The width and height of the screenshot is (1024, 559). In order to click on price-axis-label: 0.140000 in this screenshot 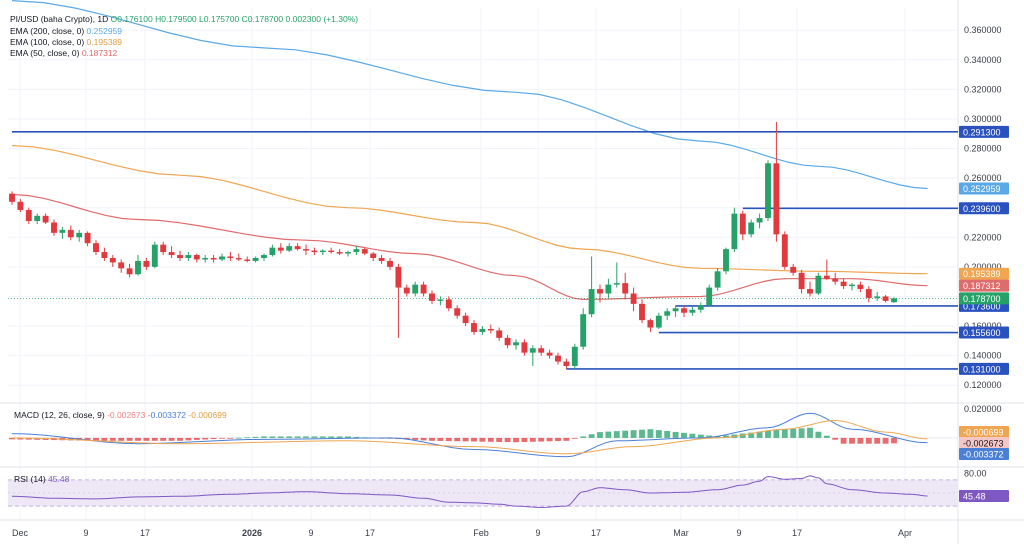, I will do `click(983, 356)`.